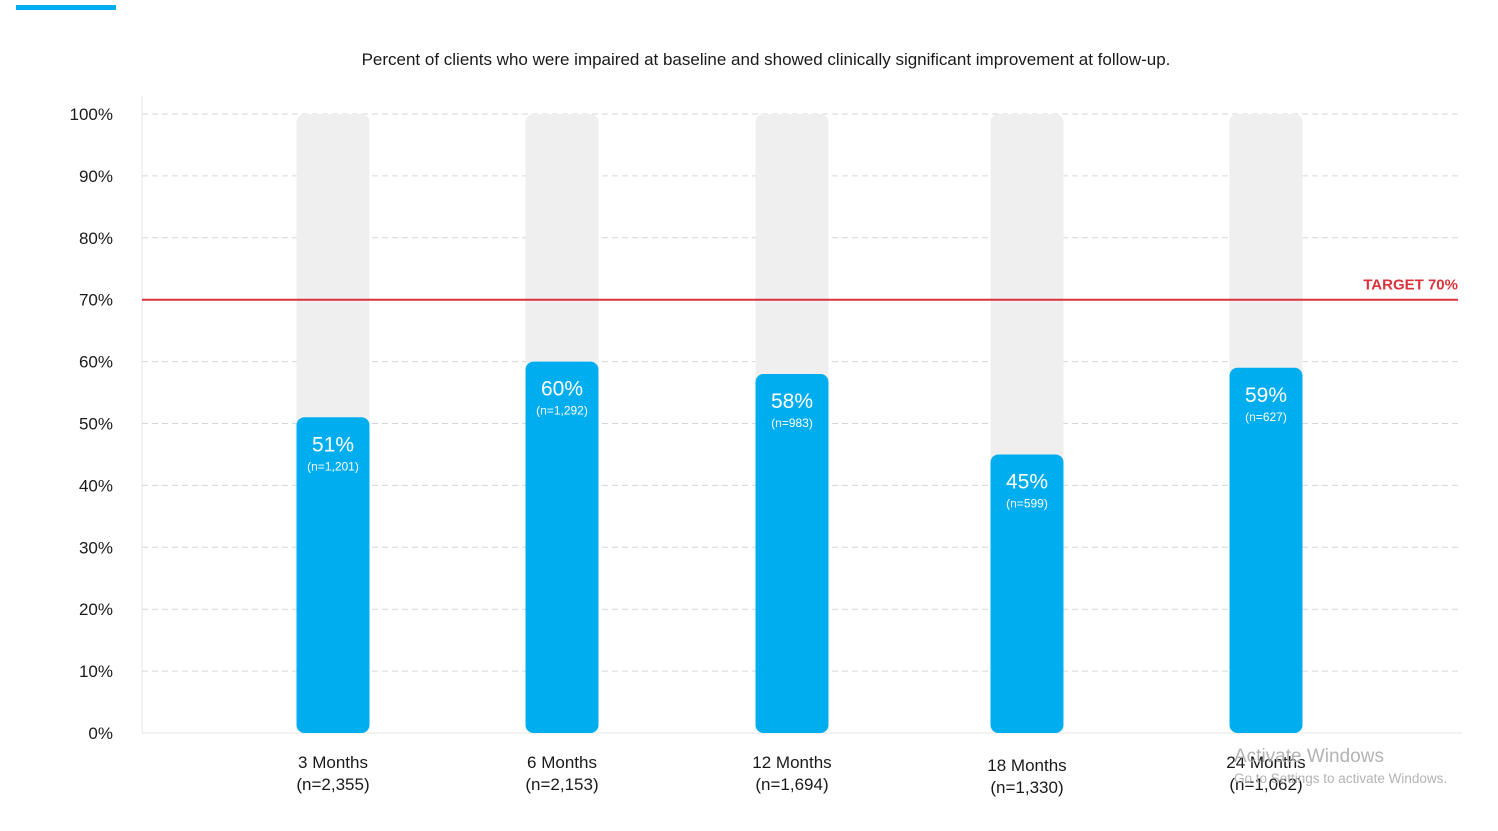  I want to click on y-tick-label: 50%, so click(96, 424).